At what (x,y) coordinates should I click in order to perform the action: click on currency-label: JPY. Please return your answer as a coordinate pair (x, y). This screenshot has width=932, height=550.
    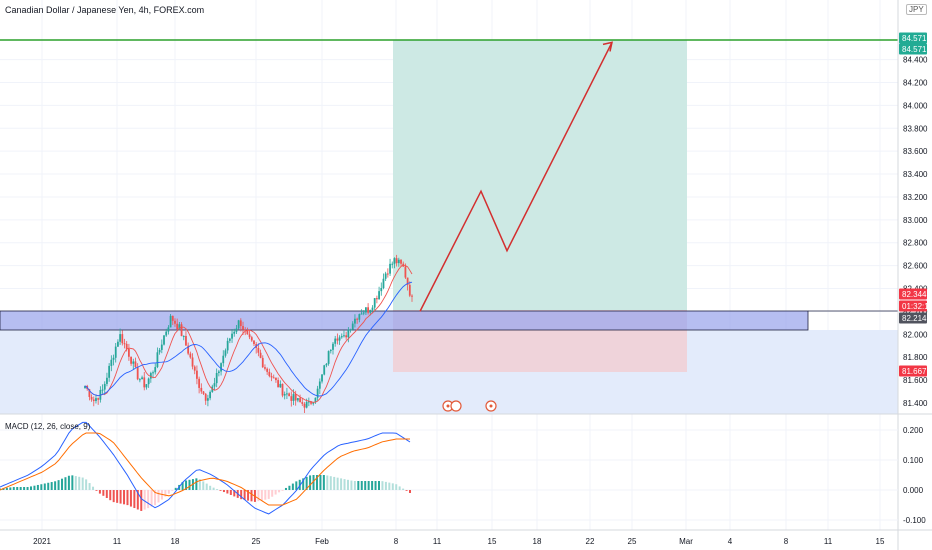
    Looking at the image, I should click on (916, 9).